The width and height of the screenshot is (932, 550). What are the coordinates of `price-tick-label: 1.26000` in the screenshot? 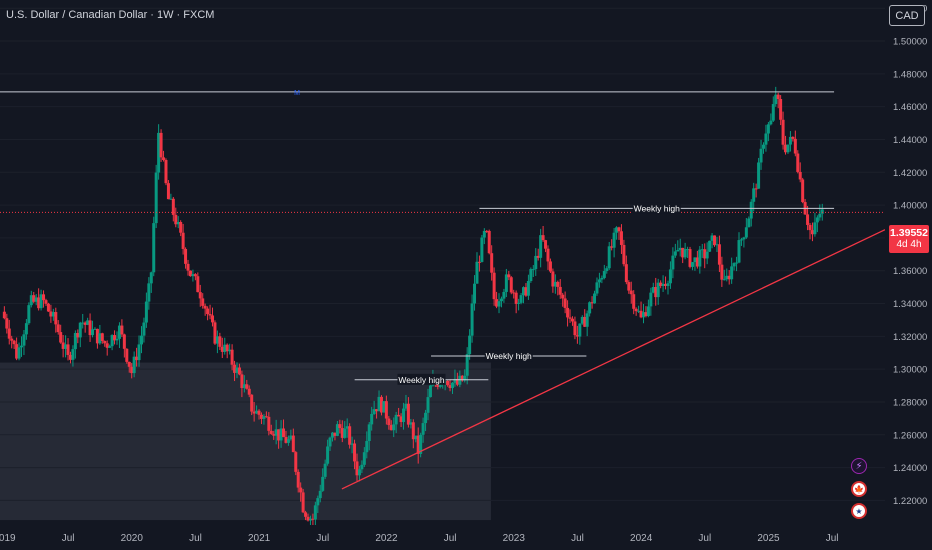 It's located at (910, 435).